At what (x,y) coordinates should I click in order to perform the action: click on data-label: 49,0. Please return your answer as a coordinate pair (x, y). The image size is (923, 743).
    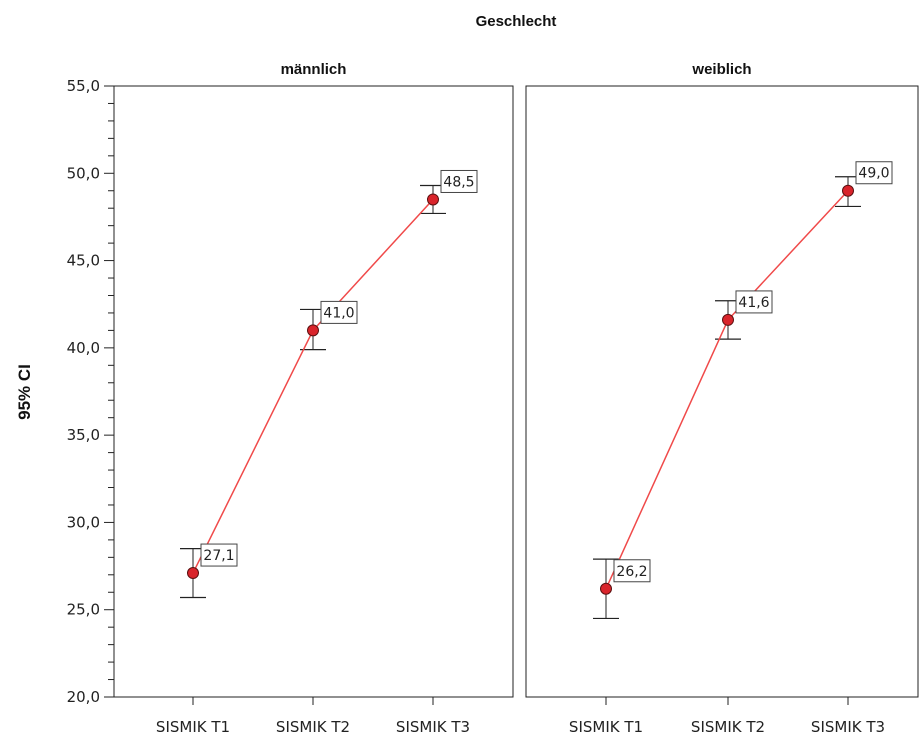
    Looking at the image, I should click on (873, 174).